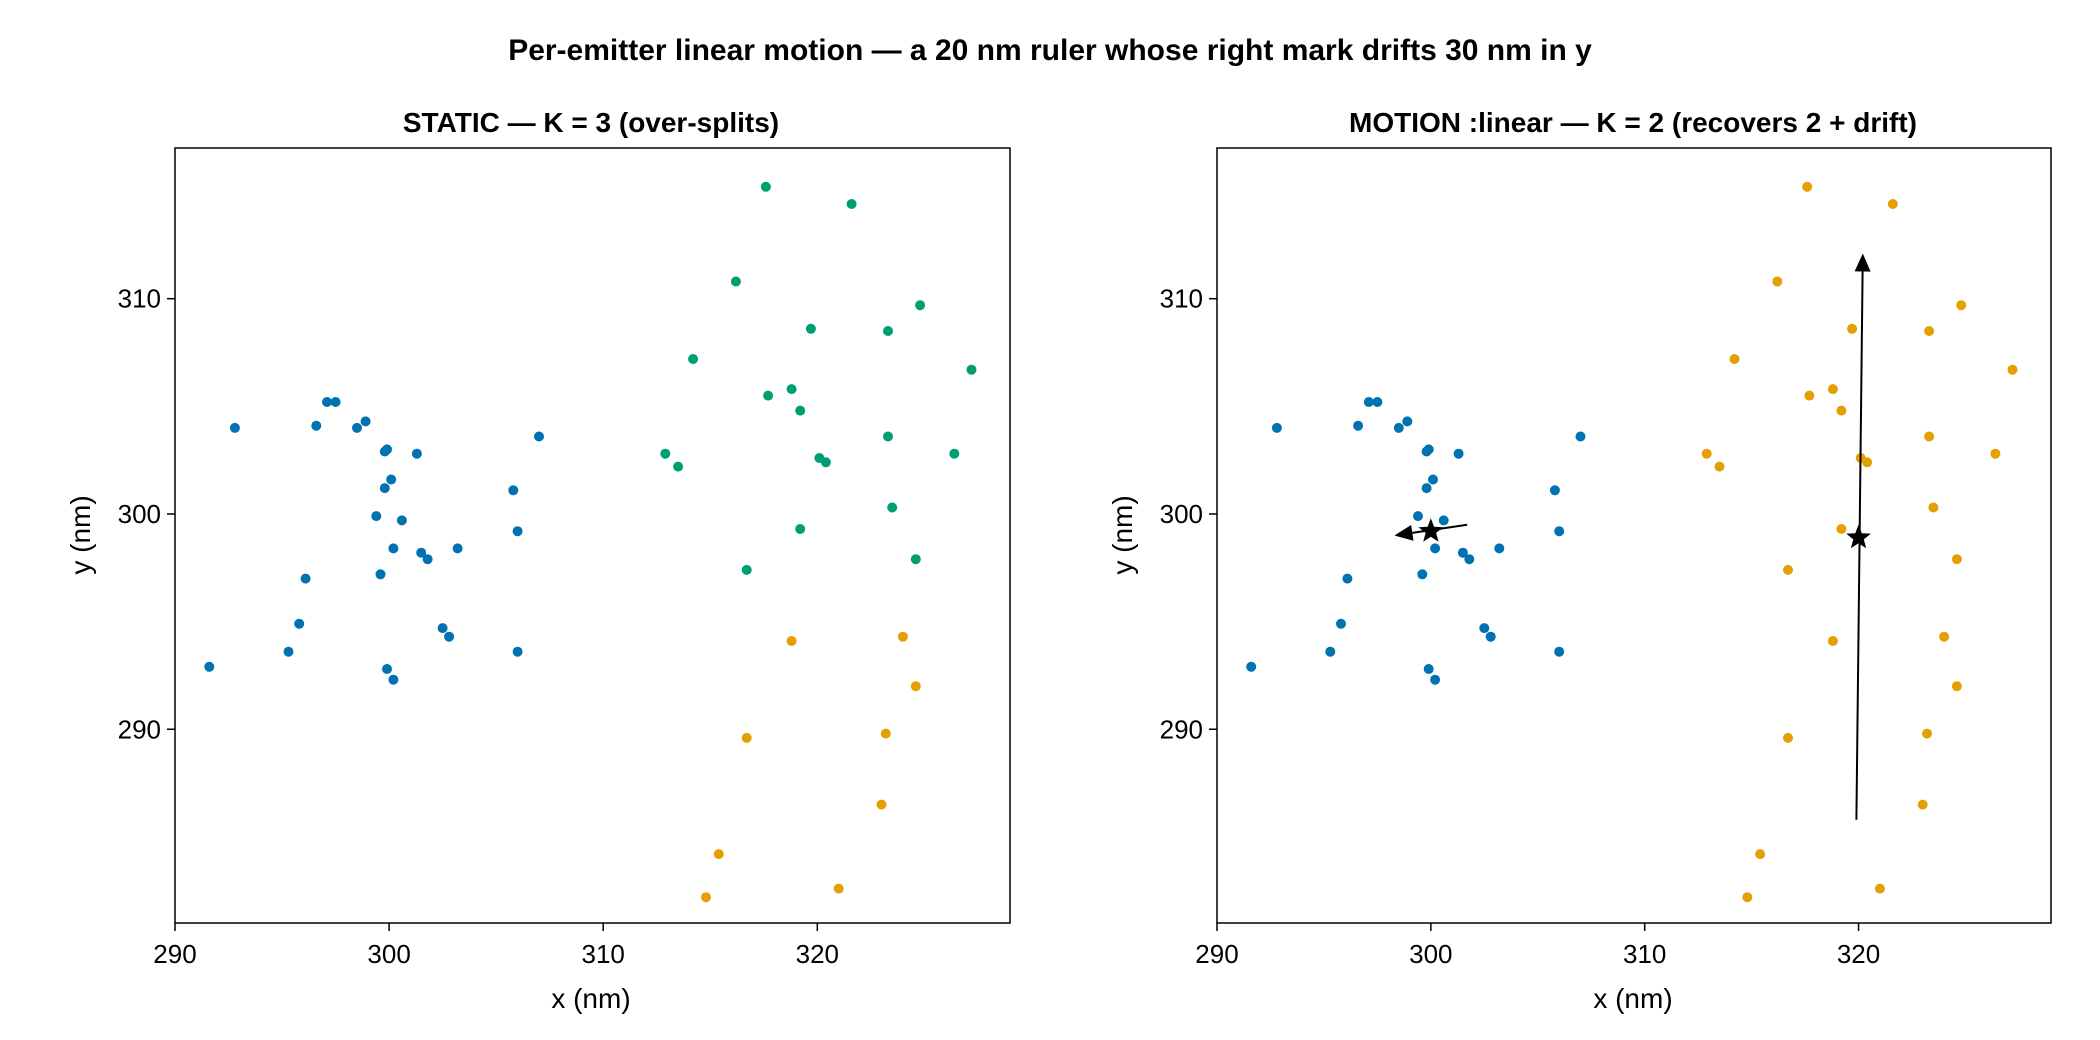  Describe the element at coordinates (590, 998) in the screenshot. I see `static-x-axis-label: x (nm)` at that location.